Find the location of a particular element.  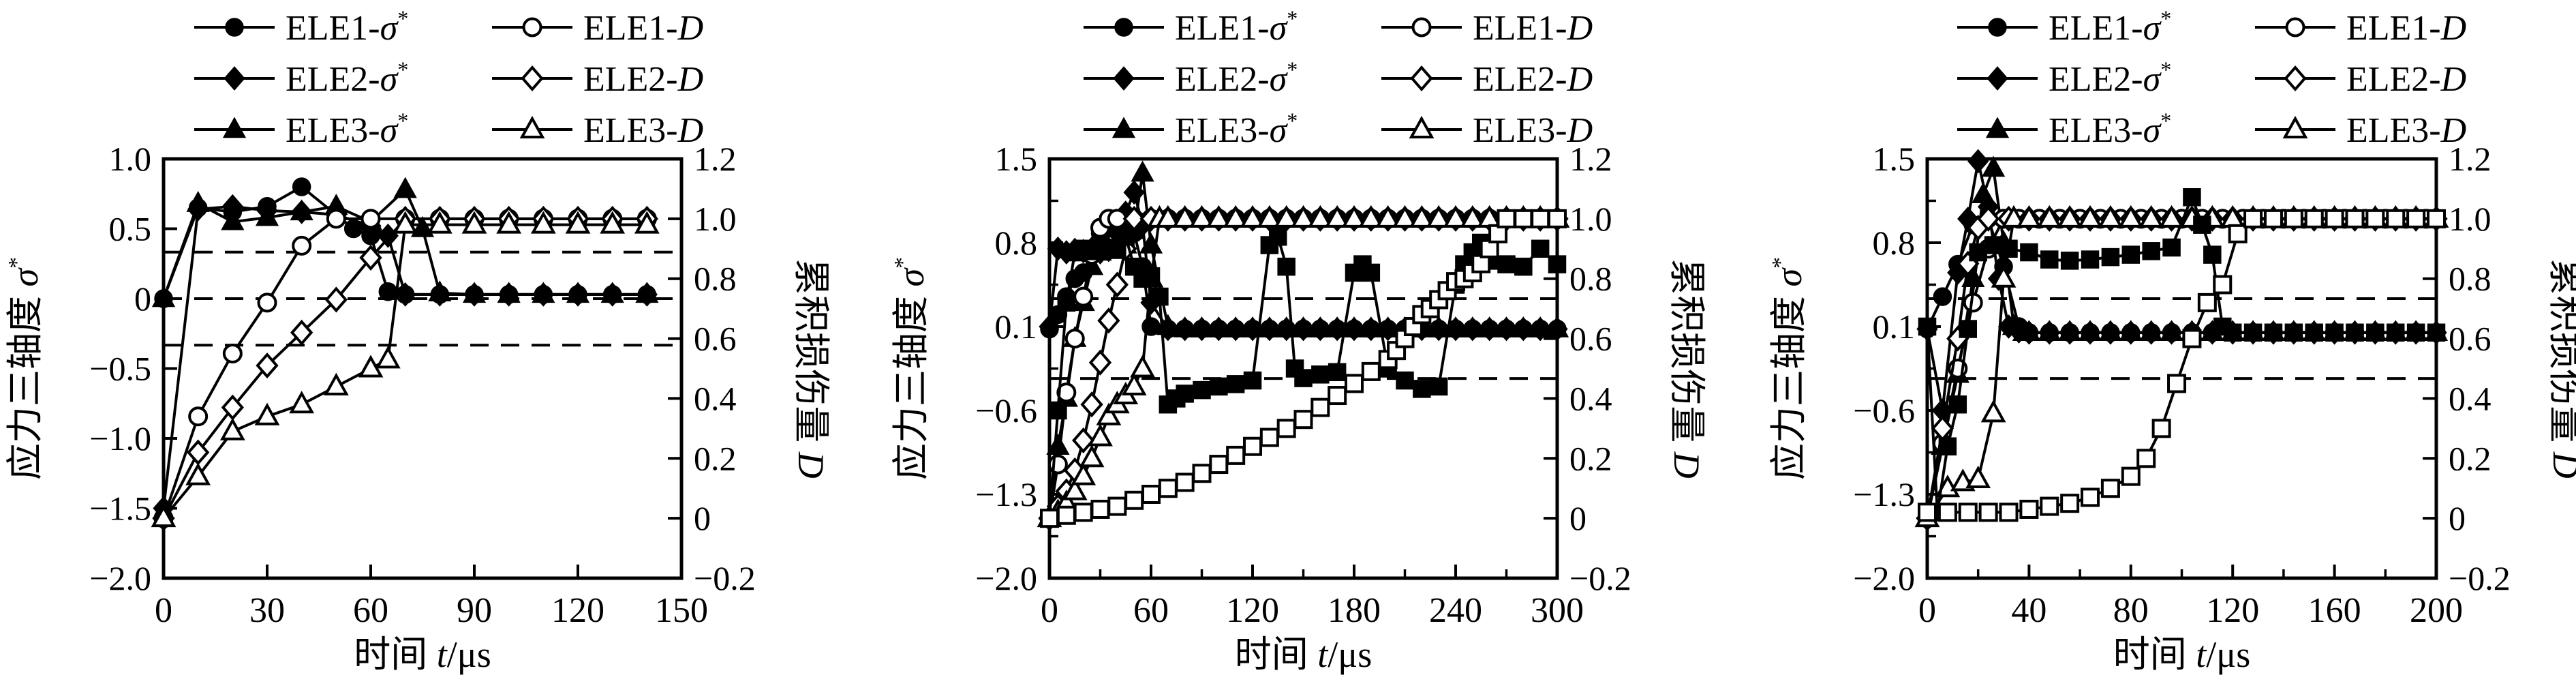

series-markers-ELE1-D is located at coordinates (405, 368).